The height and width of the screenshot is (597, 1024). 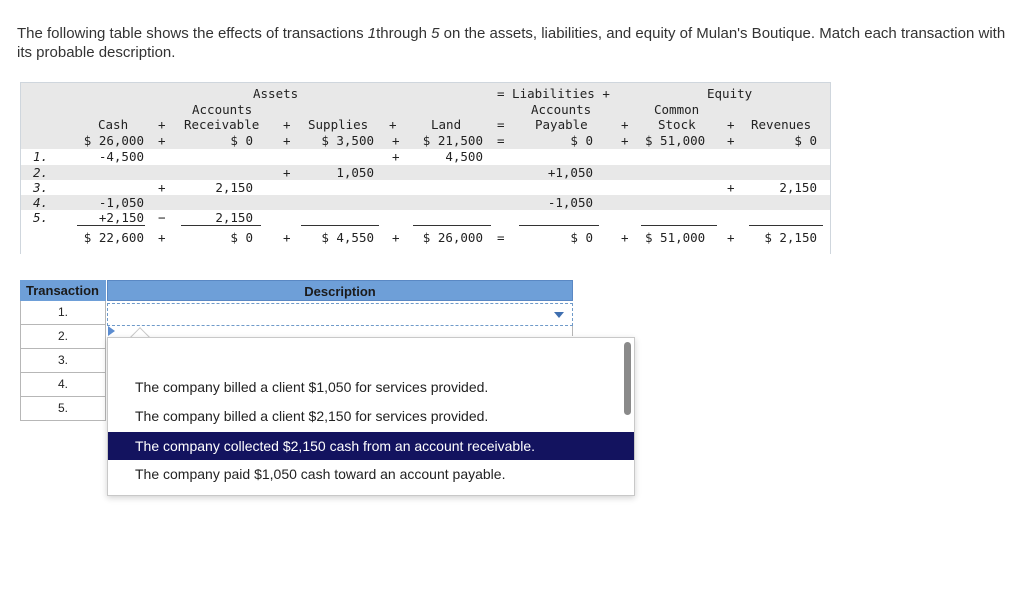 What do you see at coordinates (501, 237) in the screenshot?
I see `total-equals: =` at bounding box center [501, 237].